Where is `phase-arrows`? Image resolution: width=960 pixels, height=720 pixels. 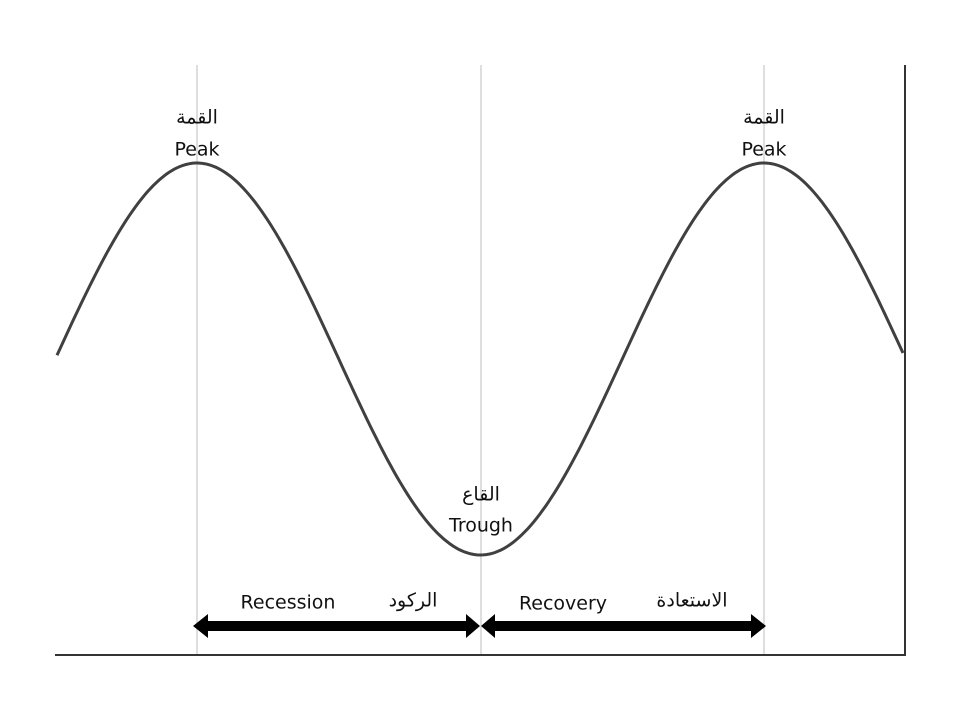 phase-arrows is located at coordinates (479, 626).